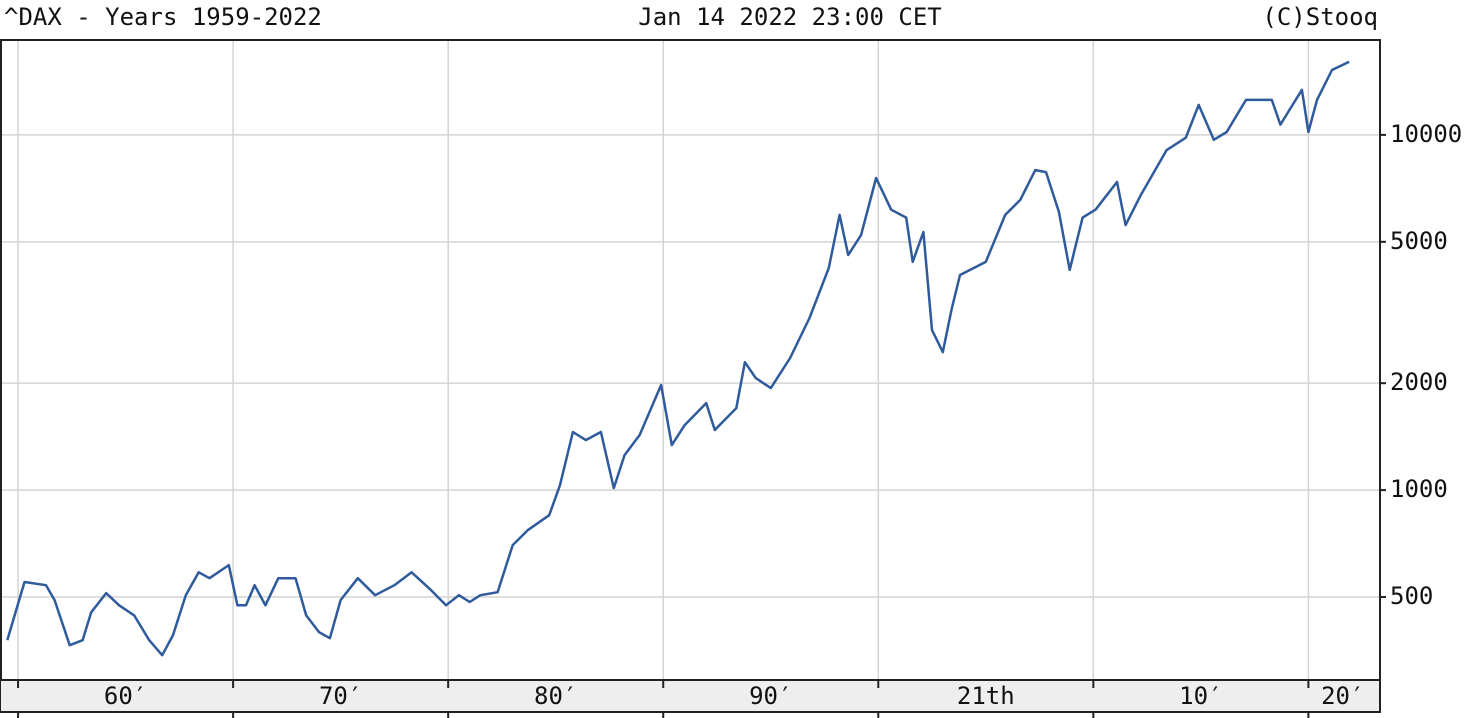  What do you see at coordinates (1419, 241) in the screenshot?
I see `y-tick-label: 5000` at bounding box center [1419, 241].